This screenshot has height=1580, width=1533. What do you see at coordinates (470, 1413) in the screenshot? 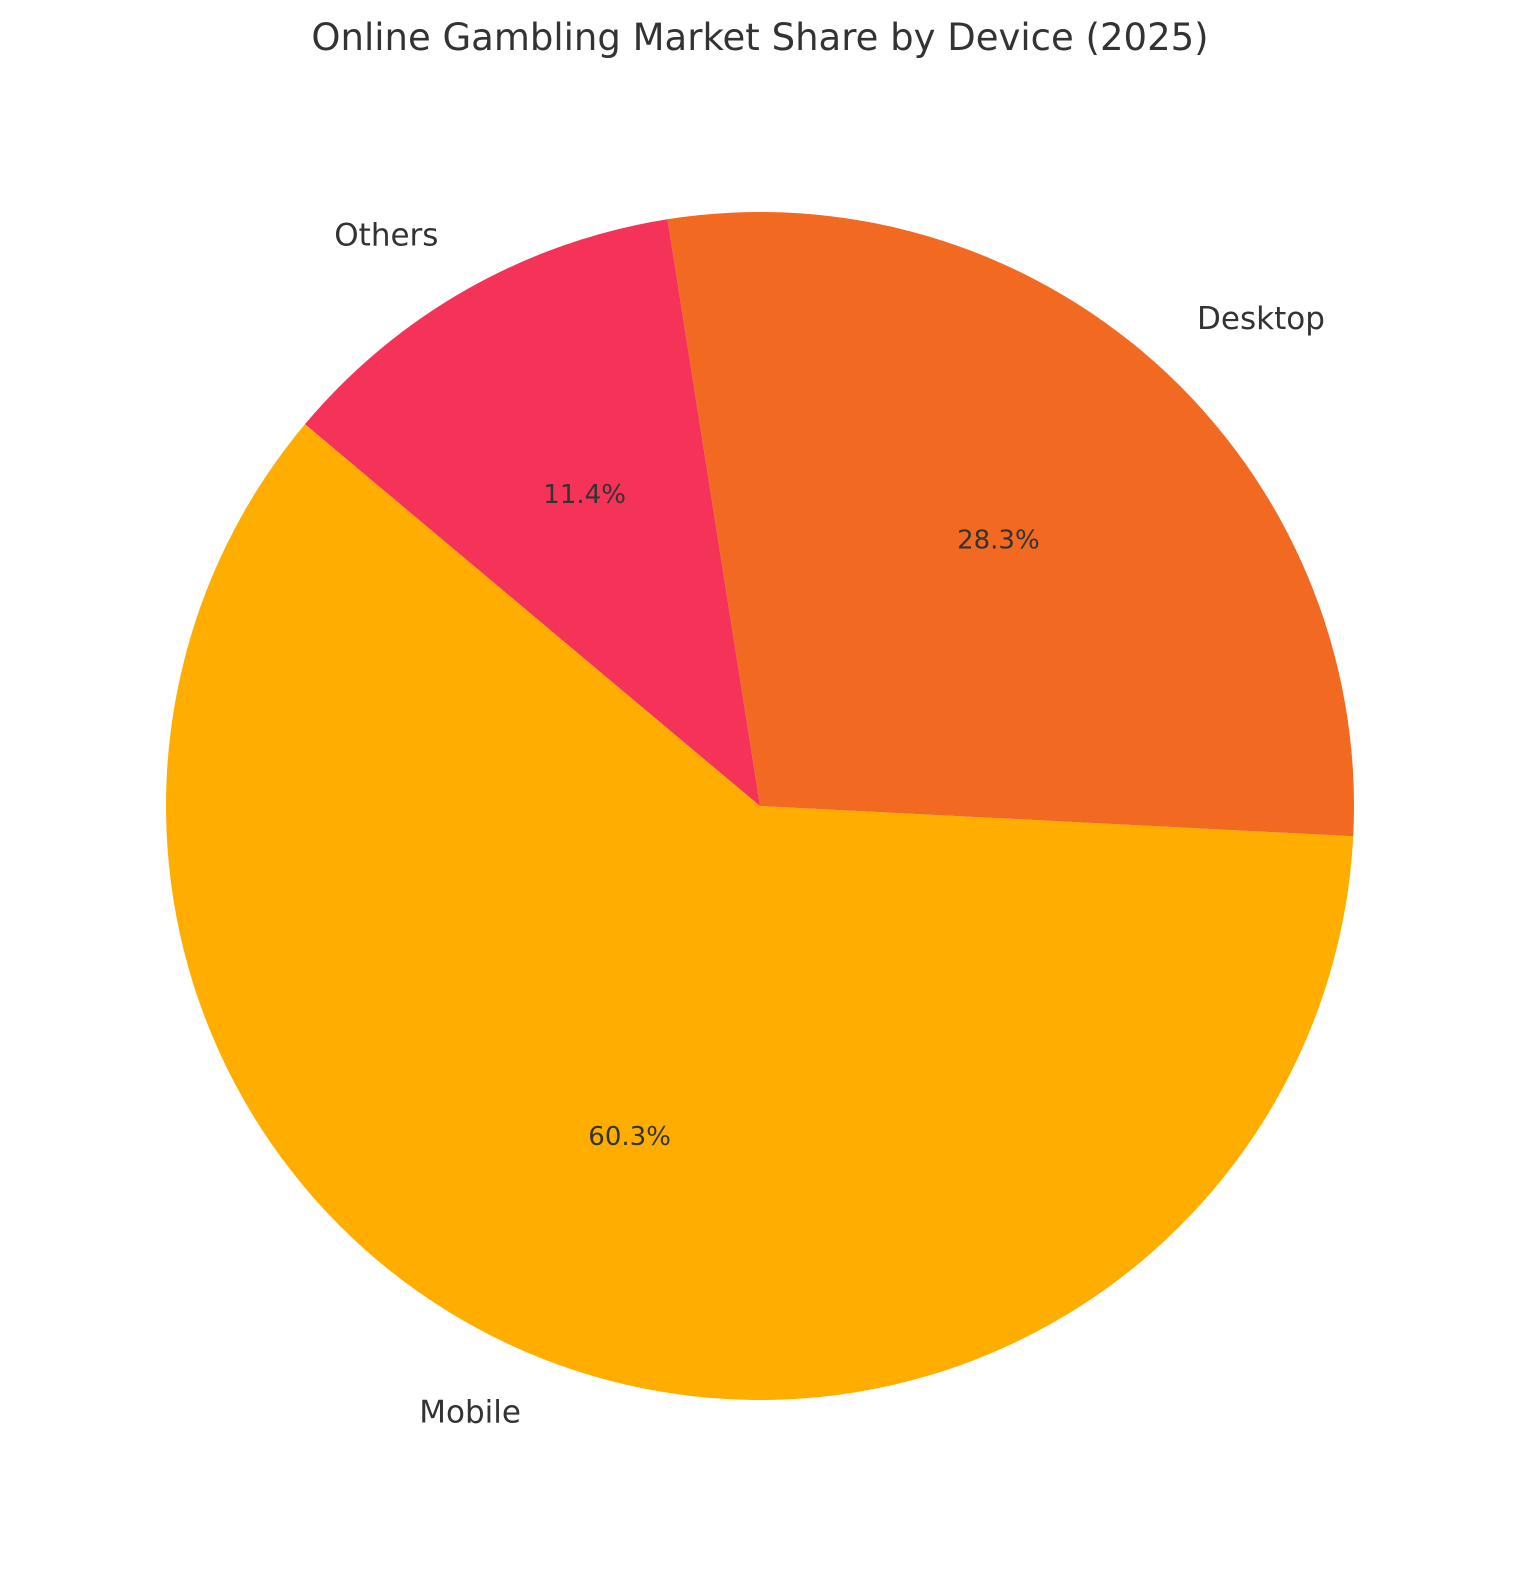
I see `slice-label-mobile: Mobile` at bounding box center [470, 1413].